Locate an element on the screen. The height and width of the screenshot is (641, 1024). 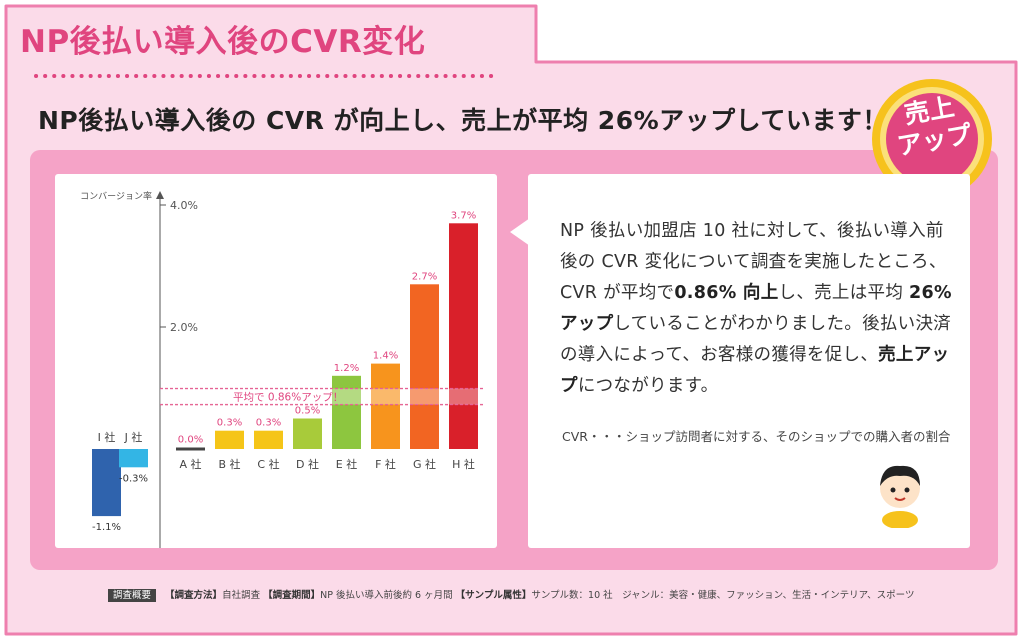
y-axis-label: コンバージョン率 is located at coordinates (116, 196).